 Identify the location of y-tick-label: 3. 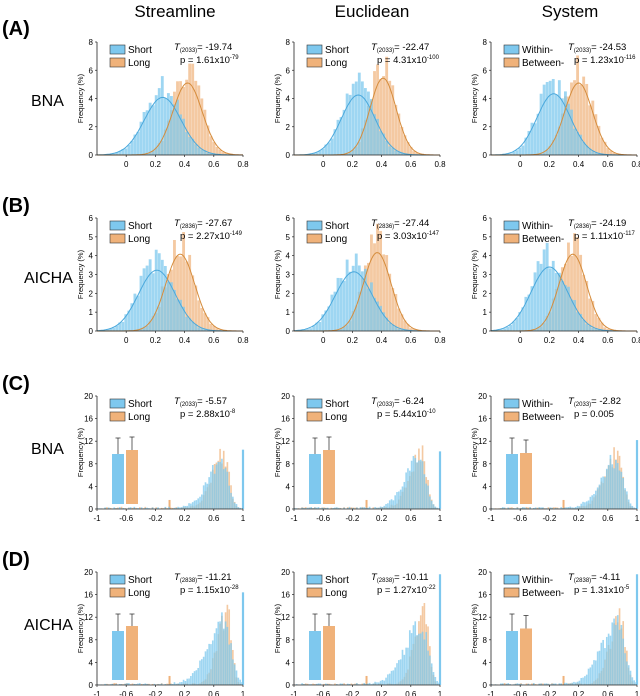
(485, 275).